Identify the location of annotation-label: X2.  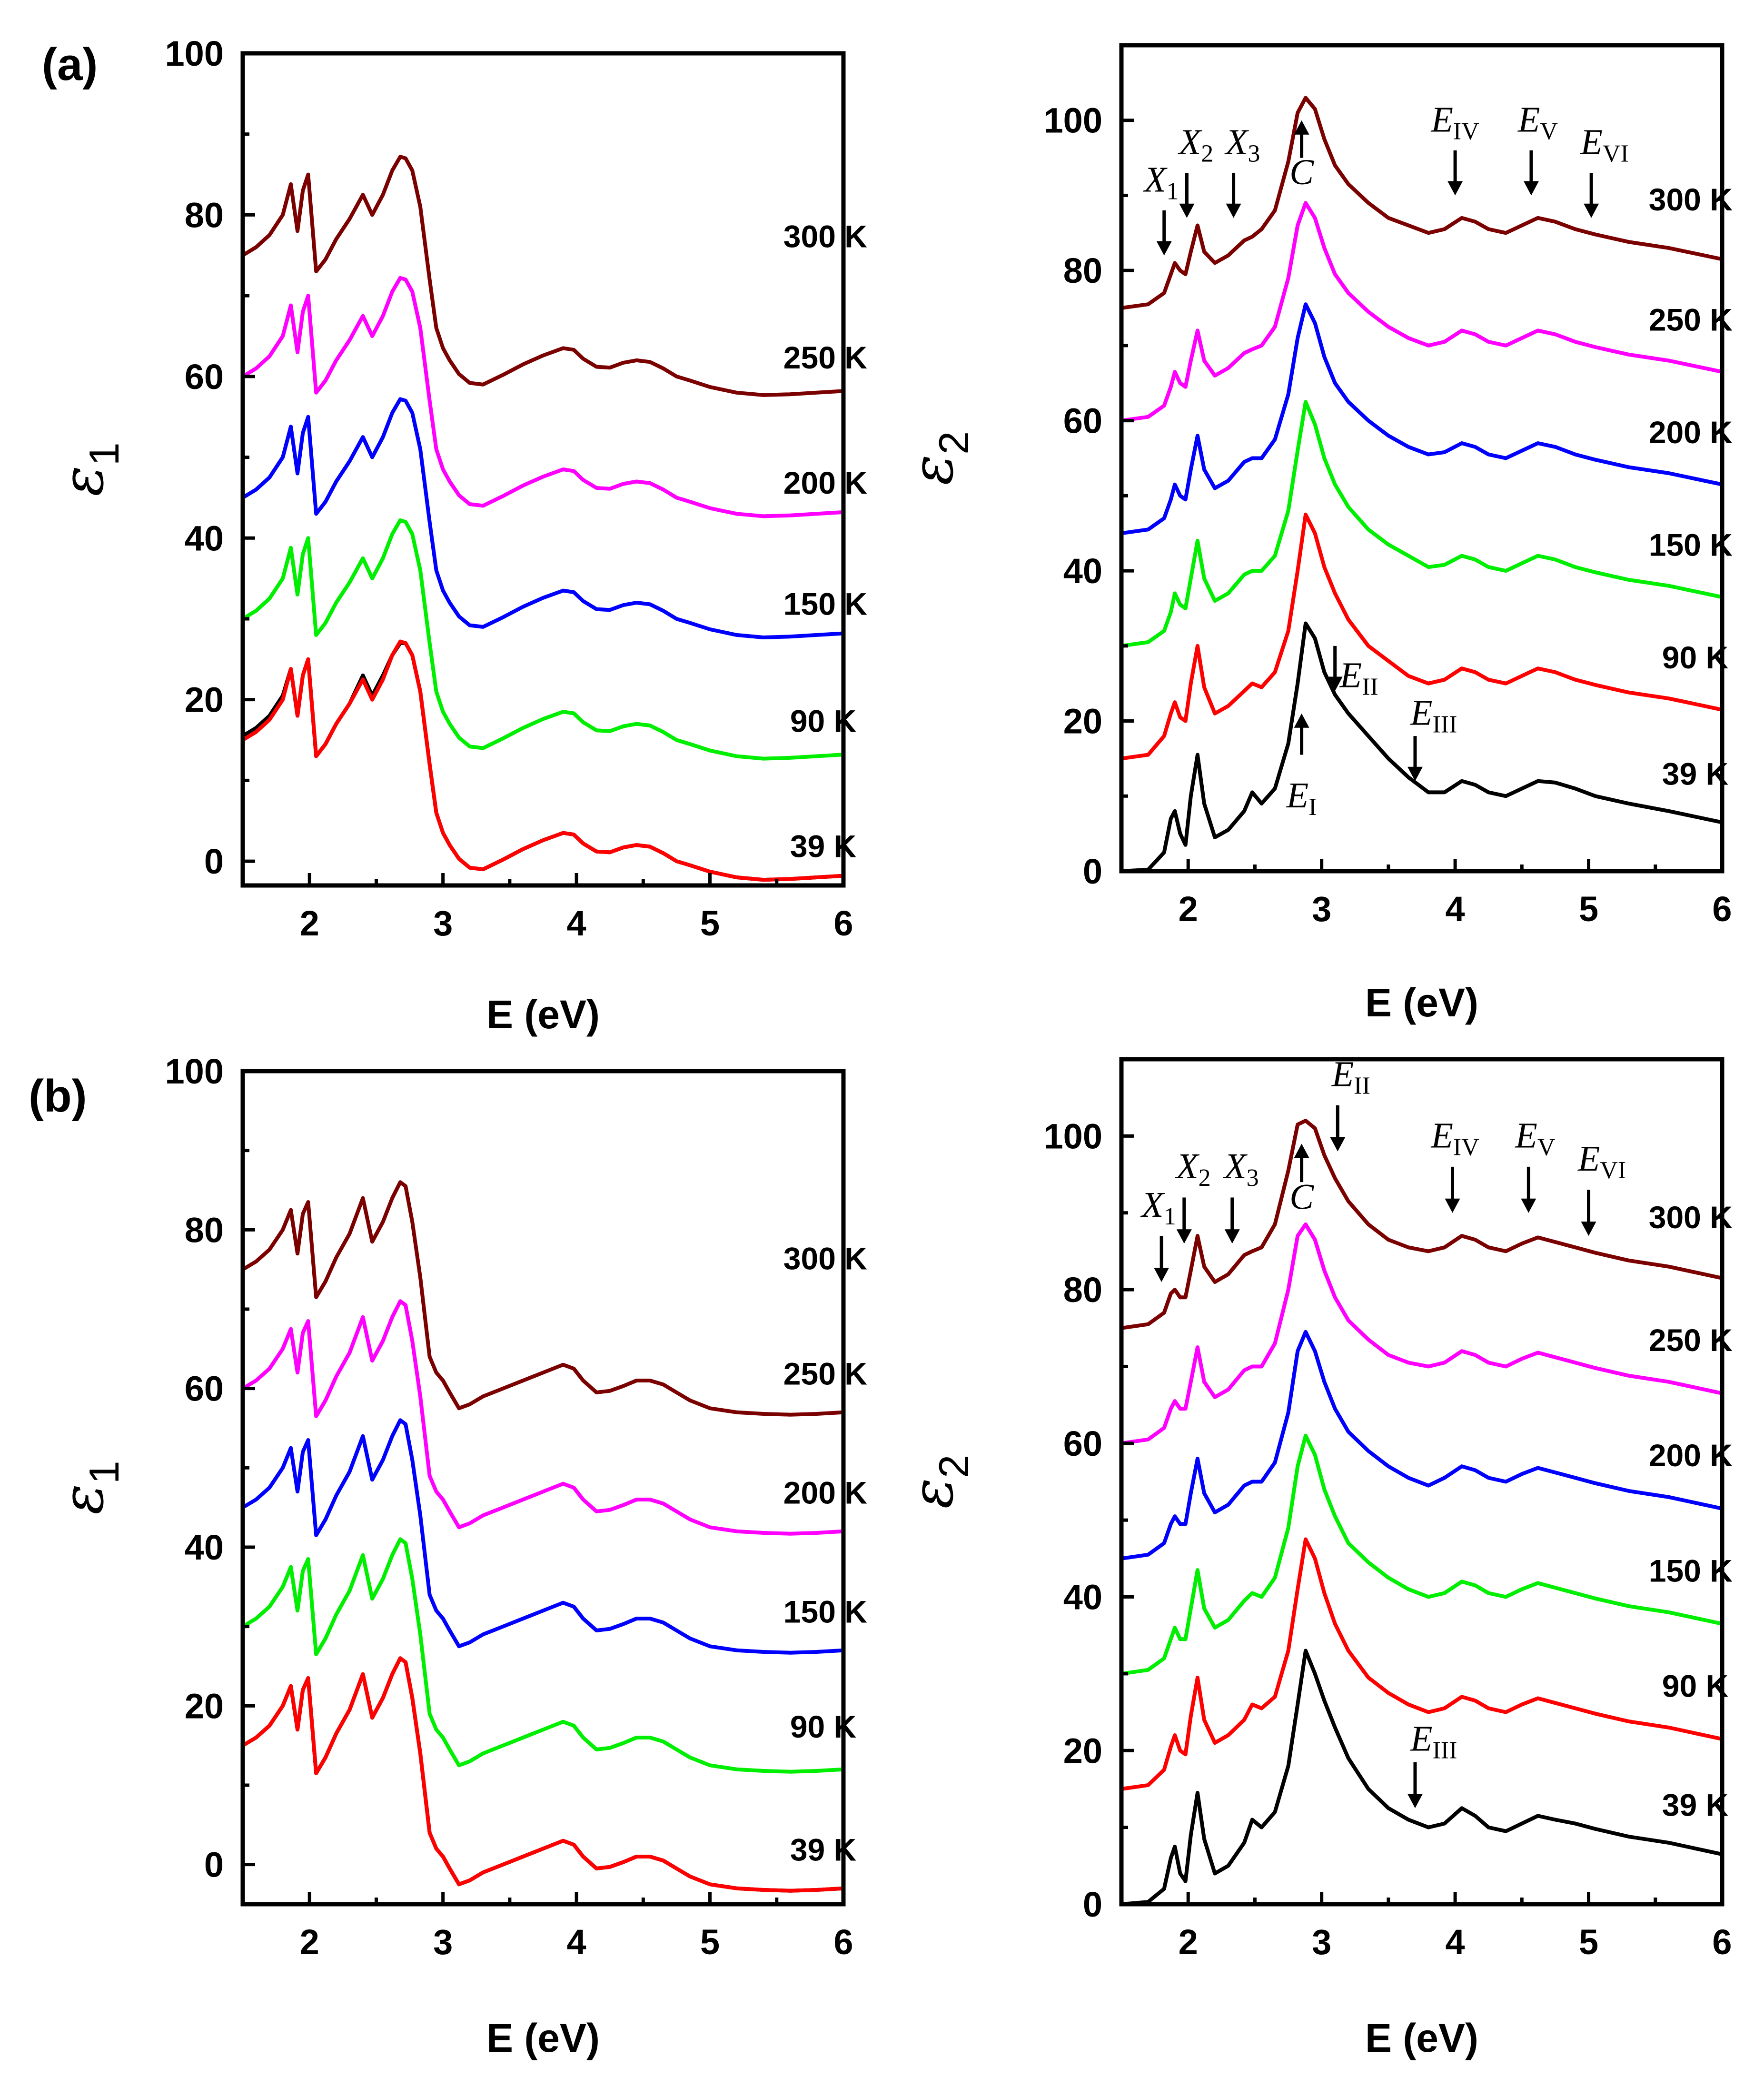
(1192, 1169).